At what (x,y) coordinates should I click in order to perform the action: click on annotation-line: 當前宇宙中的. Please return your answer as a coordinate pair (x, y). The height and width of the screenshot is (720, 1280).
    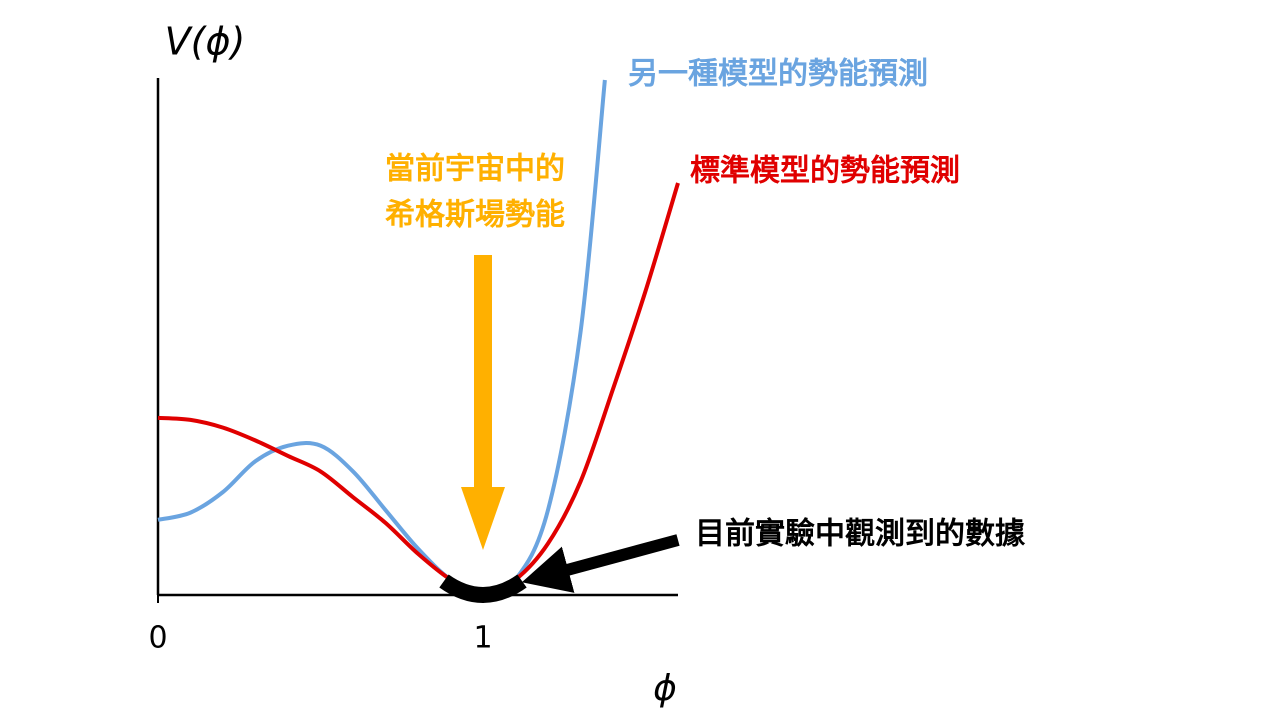
    Looking at the image, I should click on (475, 169).